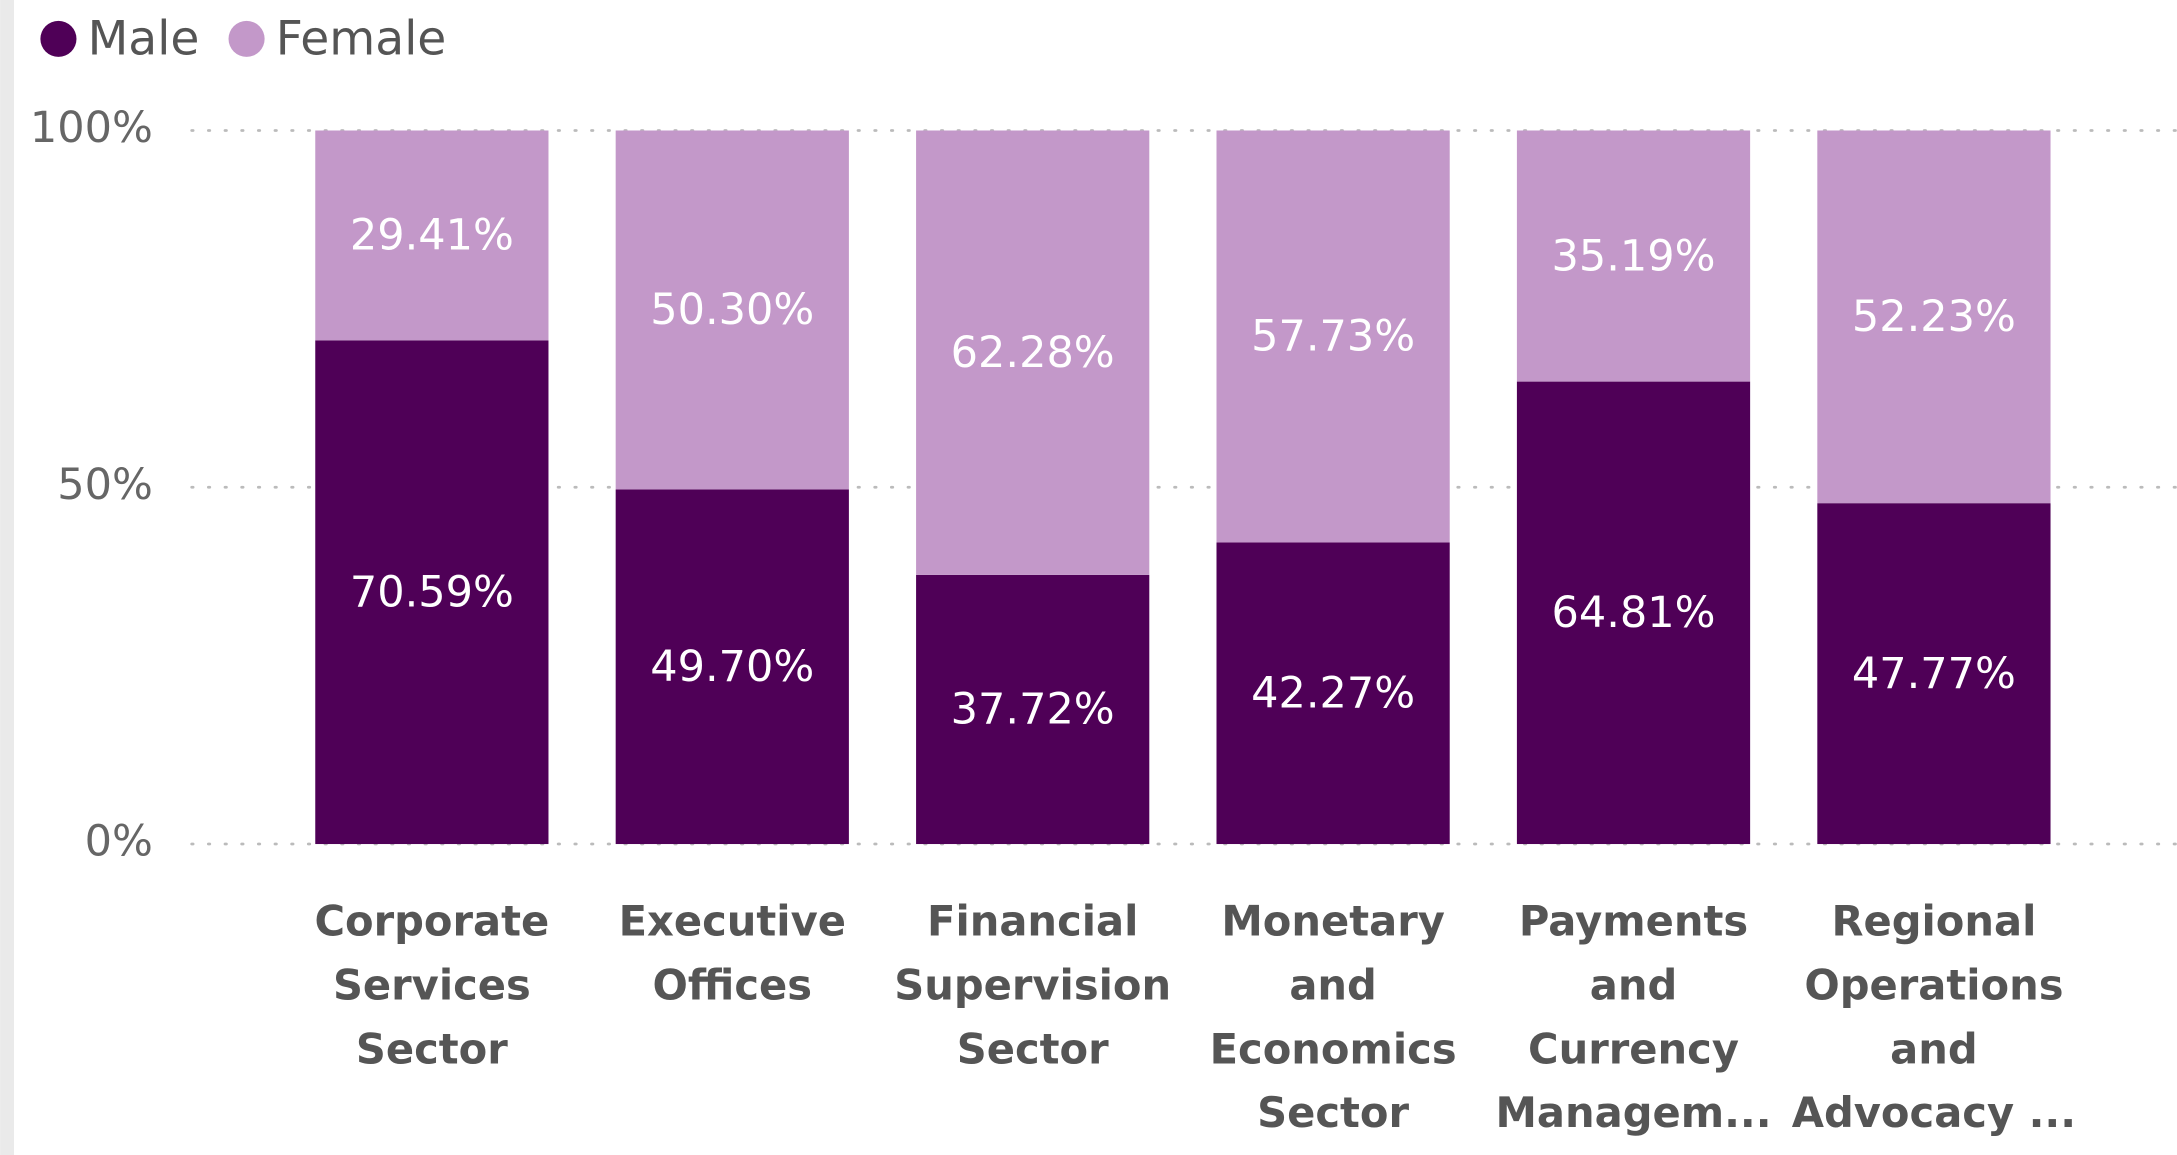 This screenshot has width=2177, height=1155. I want to click on x-tick-label-line: Corporate, so click(431, 921).